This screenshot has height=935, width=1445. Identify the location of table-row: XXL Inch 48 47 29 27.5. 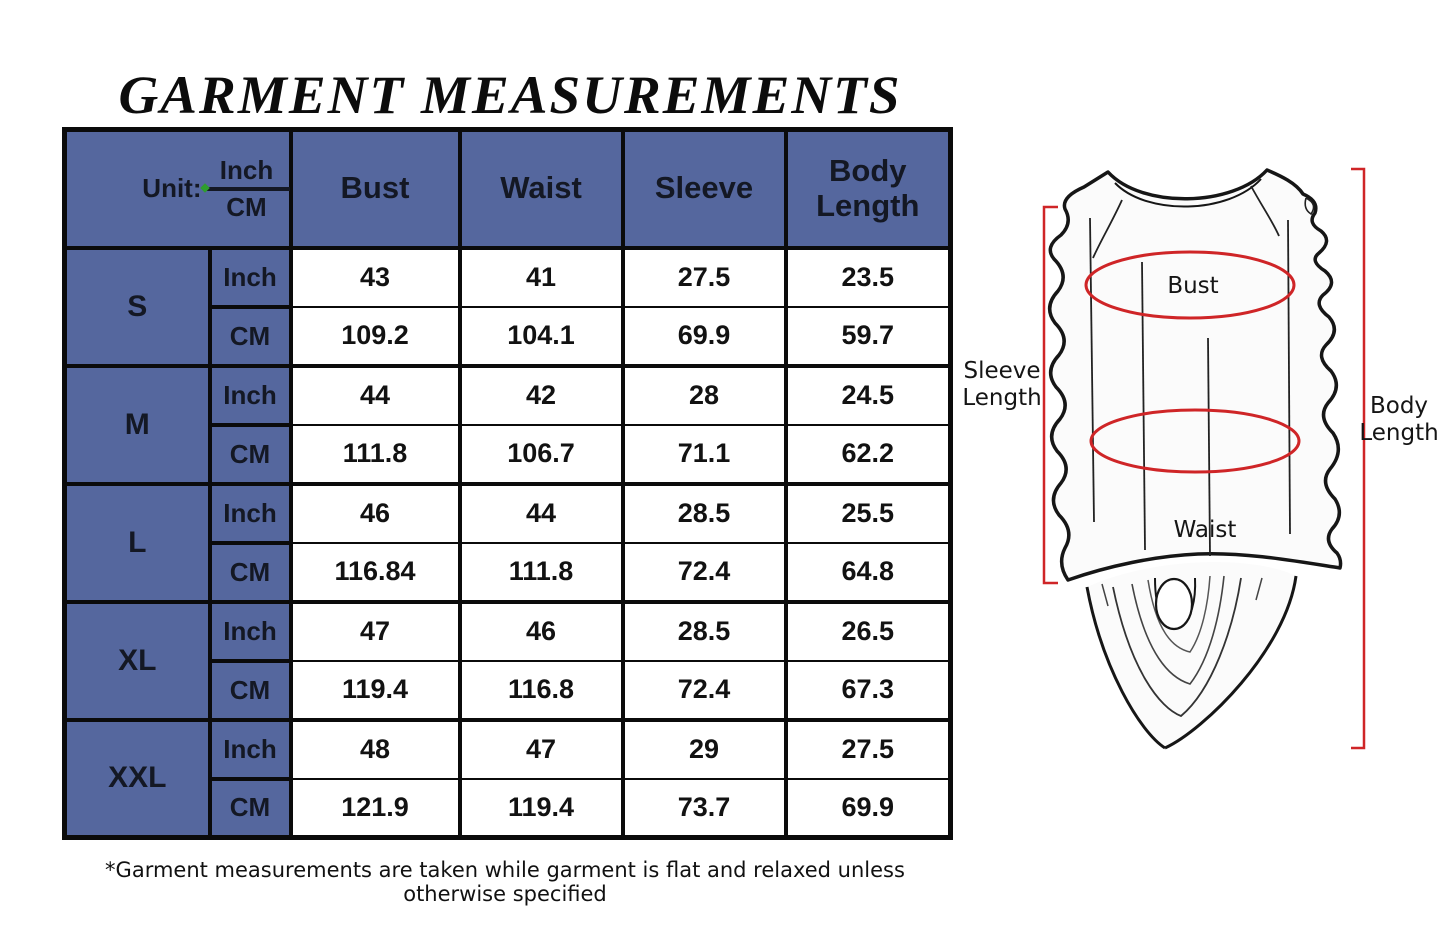
(507, 778).